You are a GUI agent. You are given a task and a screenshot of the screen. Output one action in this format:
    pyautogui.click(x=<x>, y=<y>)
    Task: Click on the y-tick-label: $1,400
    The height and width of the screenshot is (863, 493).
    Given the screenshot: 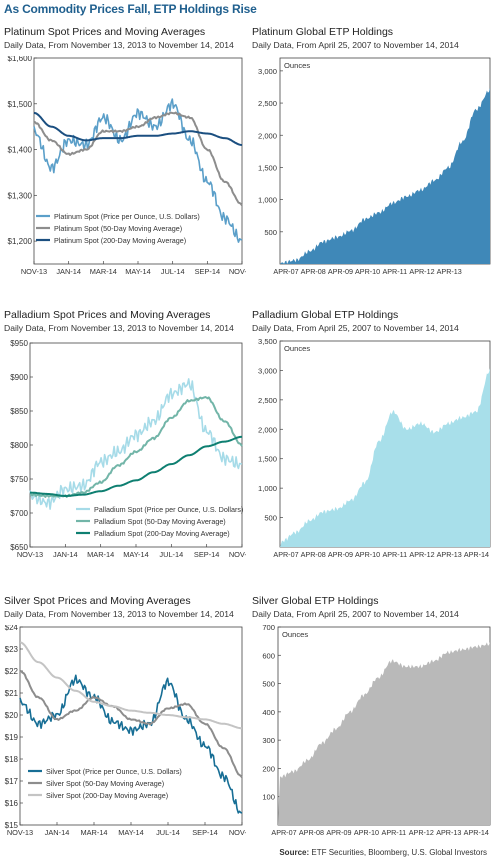 What is the action you would take?
    pyautogui.click(x=20, y=150)
    